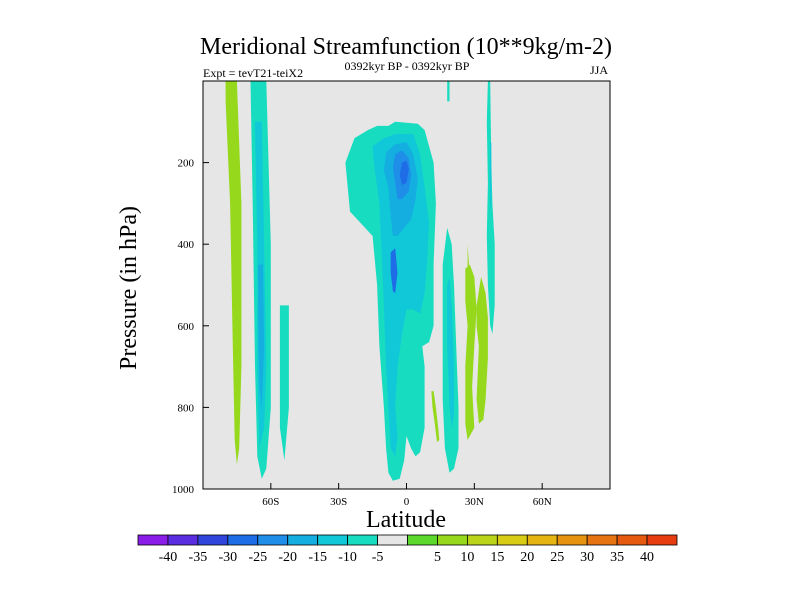 This screenshot has height=600, width=800. Describe the element at coordinates (338, 502) in the screenshot. I see `x-tick-label: 30S` at that location.